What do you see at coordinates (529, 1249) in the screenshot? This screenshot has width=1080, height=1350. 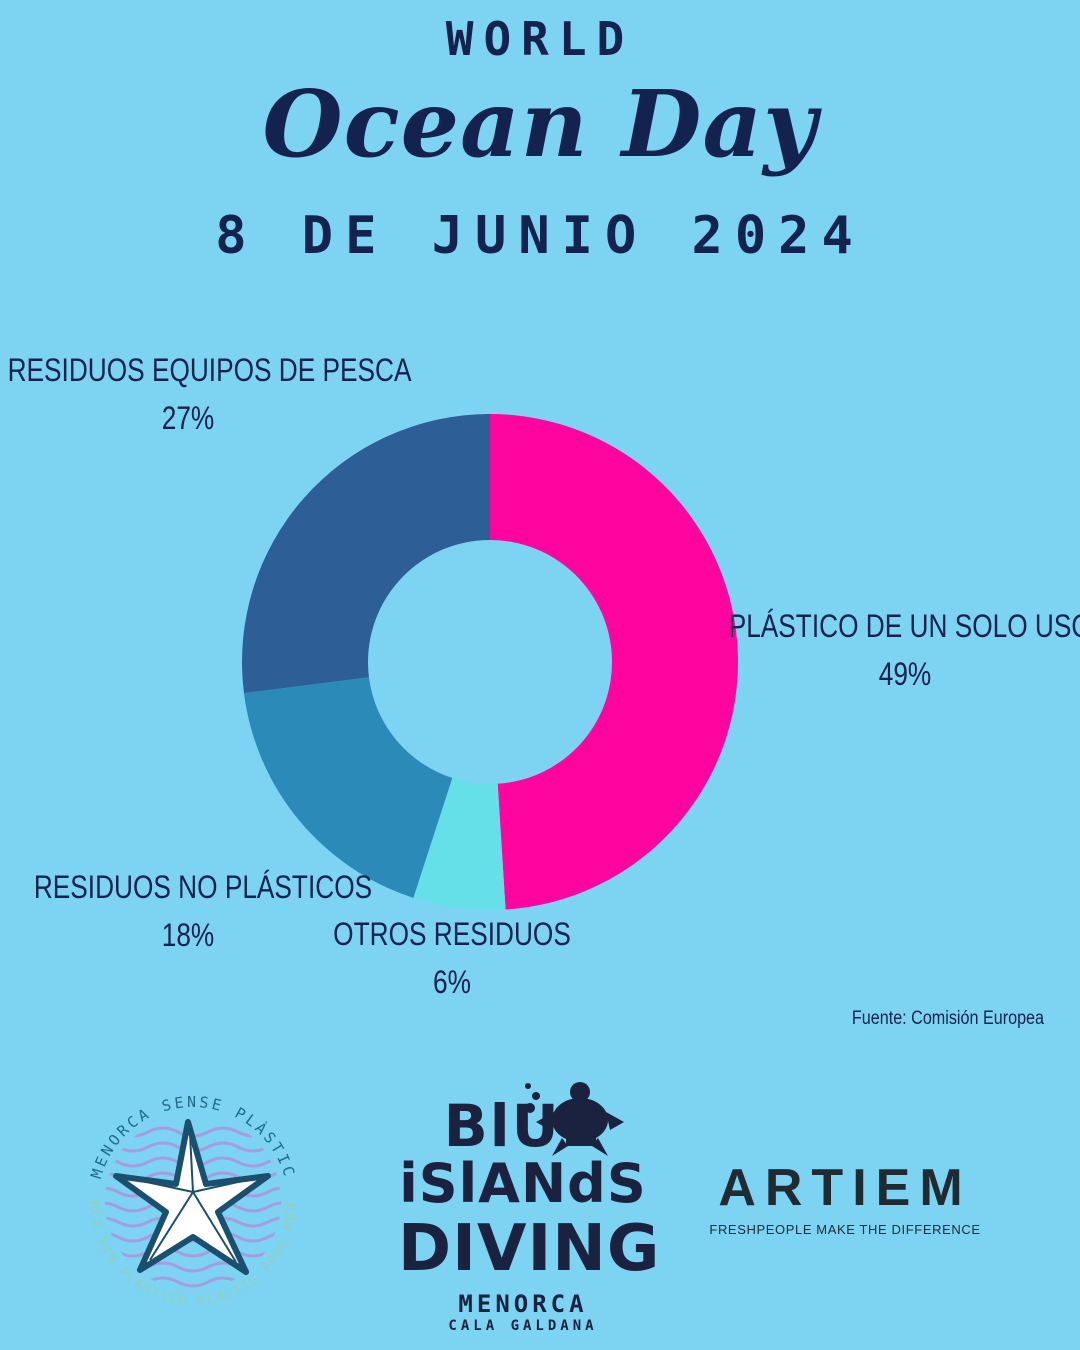 I see `logo-line-diving: DIVING` at bounding box center [529, 1249].